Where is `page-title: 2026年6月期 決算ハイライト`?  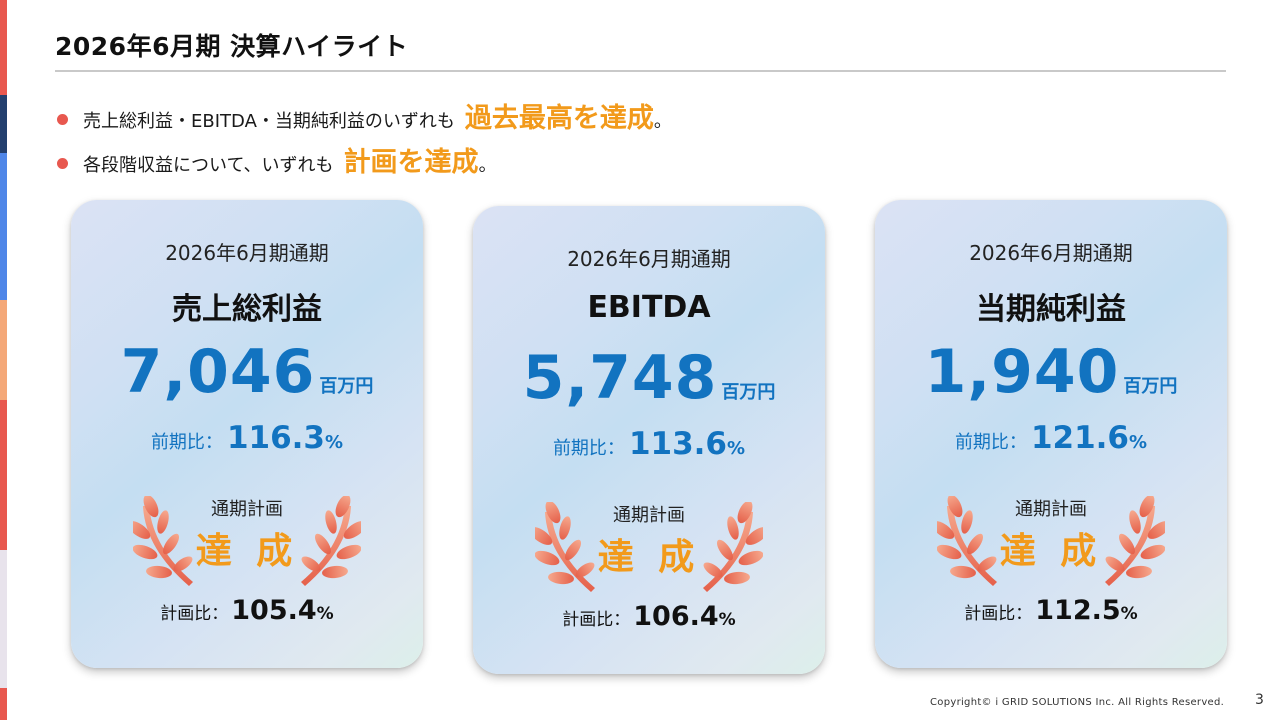 page-title: 2026年6月期 決算ハイライト is located at coordinates (232, 46).